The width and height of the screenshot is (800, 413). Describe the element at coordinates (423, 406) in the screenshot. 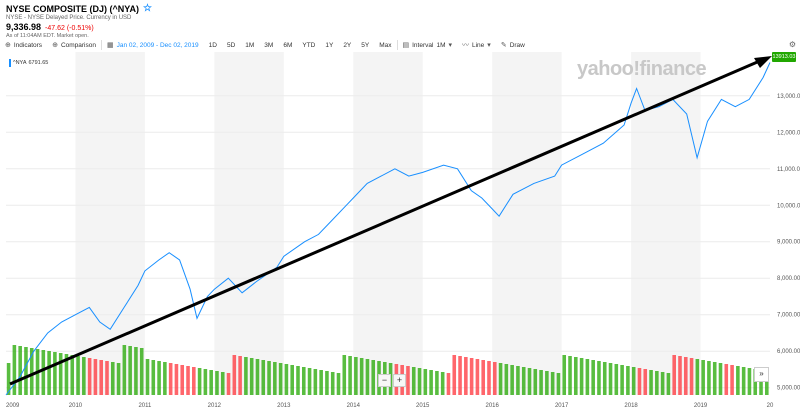

I see `x-tick-label: 2015` at that location.